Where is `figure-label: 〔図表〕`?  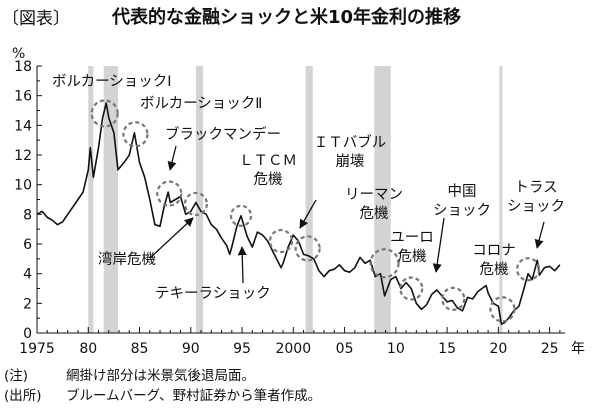 figure-label: 〔図表〕 is located at coordinates (36, 19).